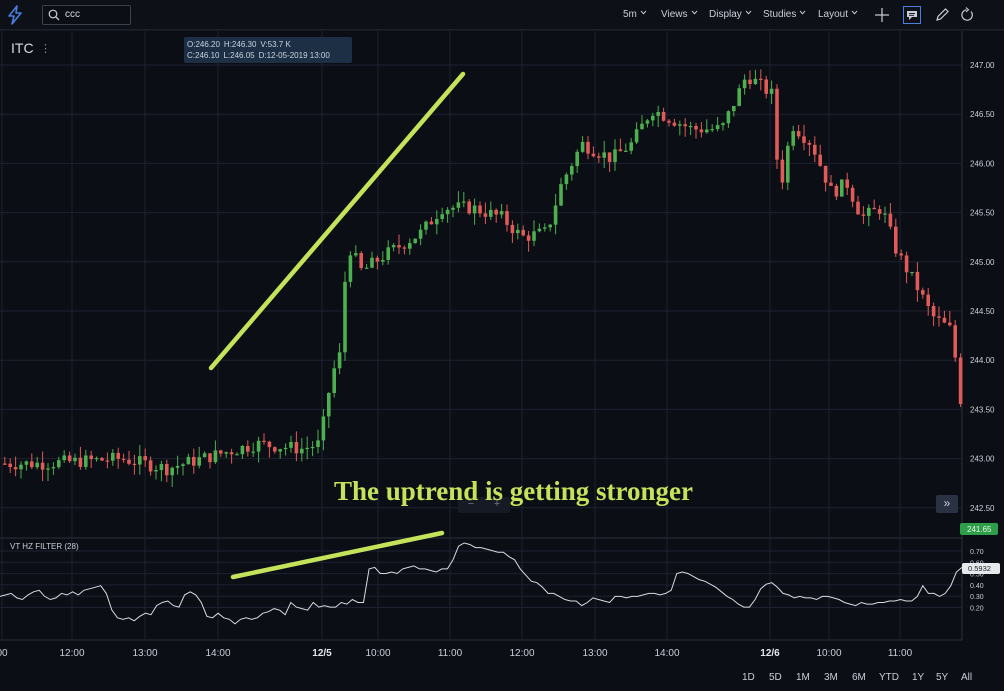 The width and height of the screenshot is (1004, 691). What do you see at coordinates (982, 311) in the screenshot?
I see `price-tick-label: 244.50` at bounding box center [982, 311].